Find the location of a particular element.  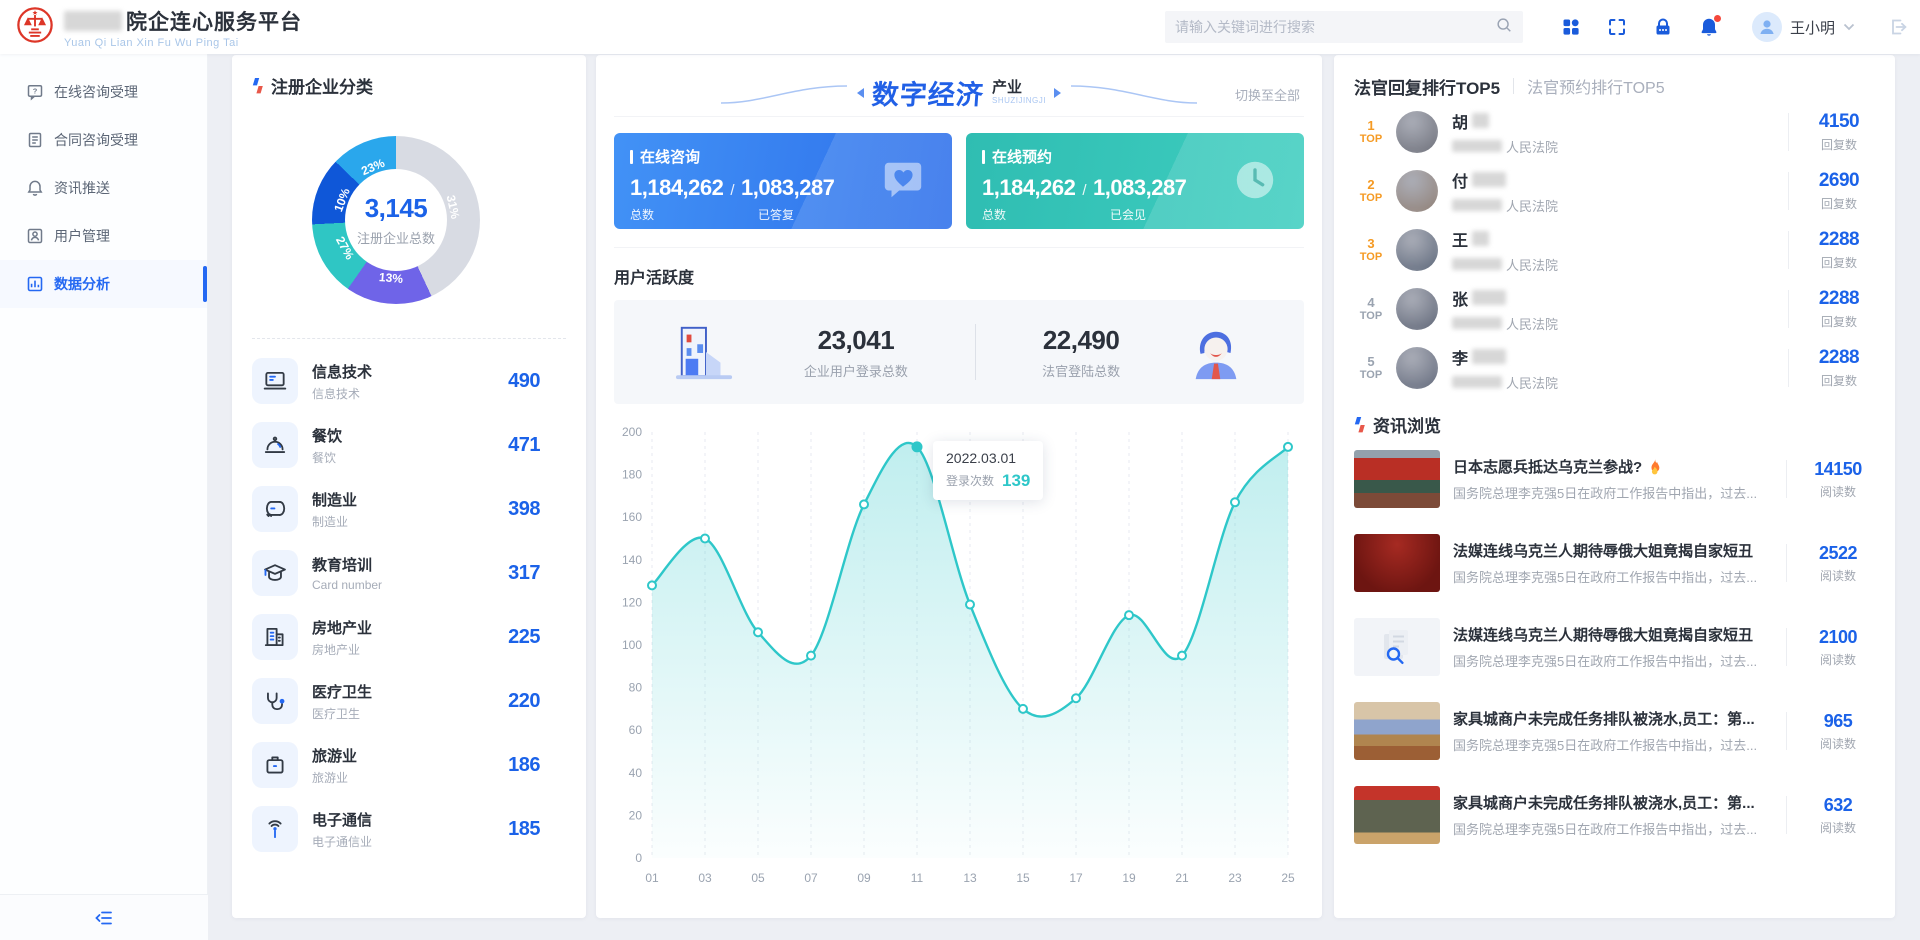

judge-ranking-row: 3 TOP 王 人民法院 2288 回复数 is located at coordinates (1614, 250).